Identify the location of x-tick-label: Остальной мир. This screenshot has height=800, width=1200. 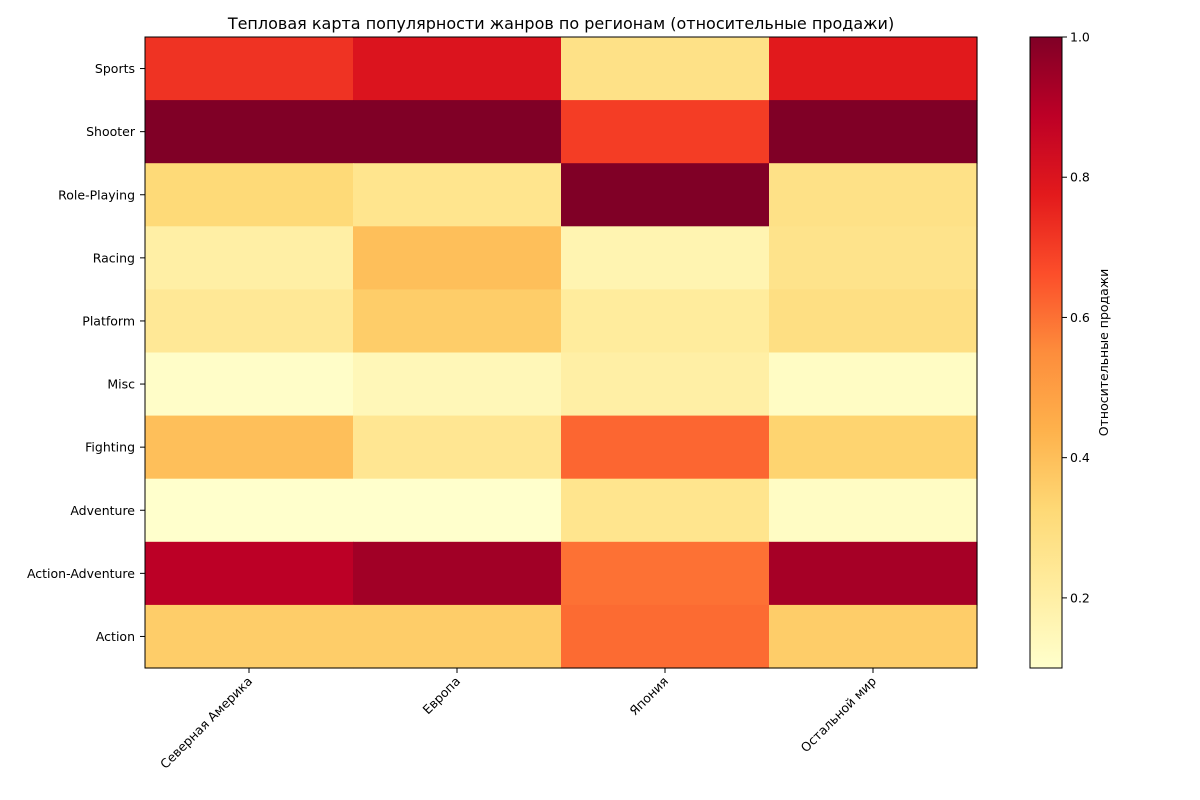
(839, 714).